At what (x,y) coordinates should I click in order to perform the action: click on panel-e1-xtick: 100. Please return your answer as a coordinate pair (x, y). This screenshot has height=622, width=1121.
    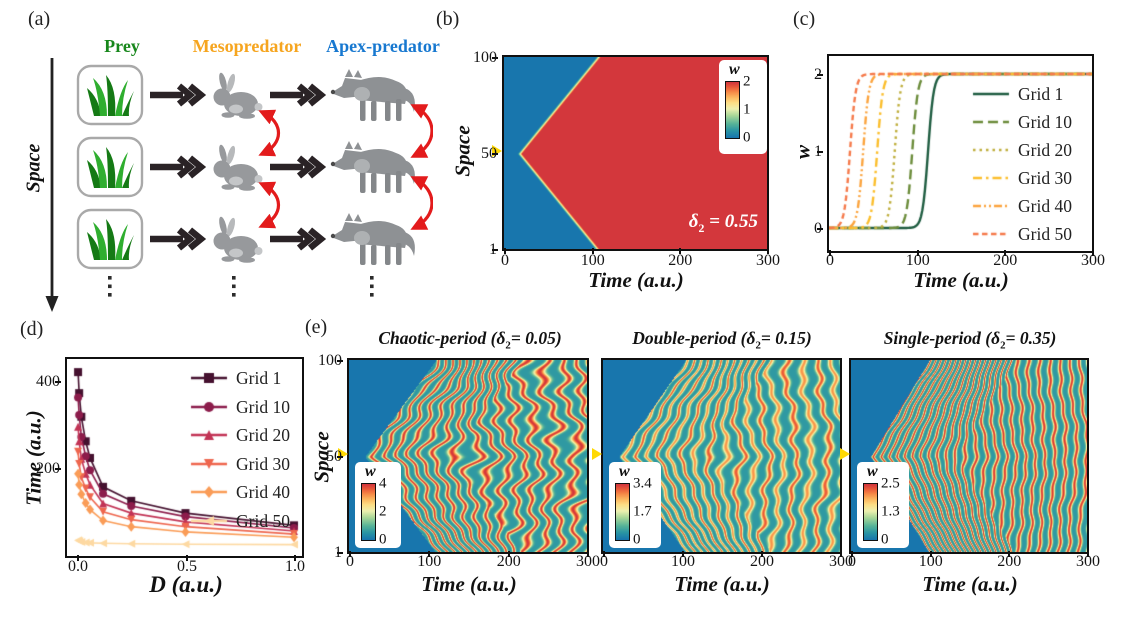
    Looking at the image, I should click on (429, 561).